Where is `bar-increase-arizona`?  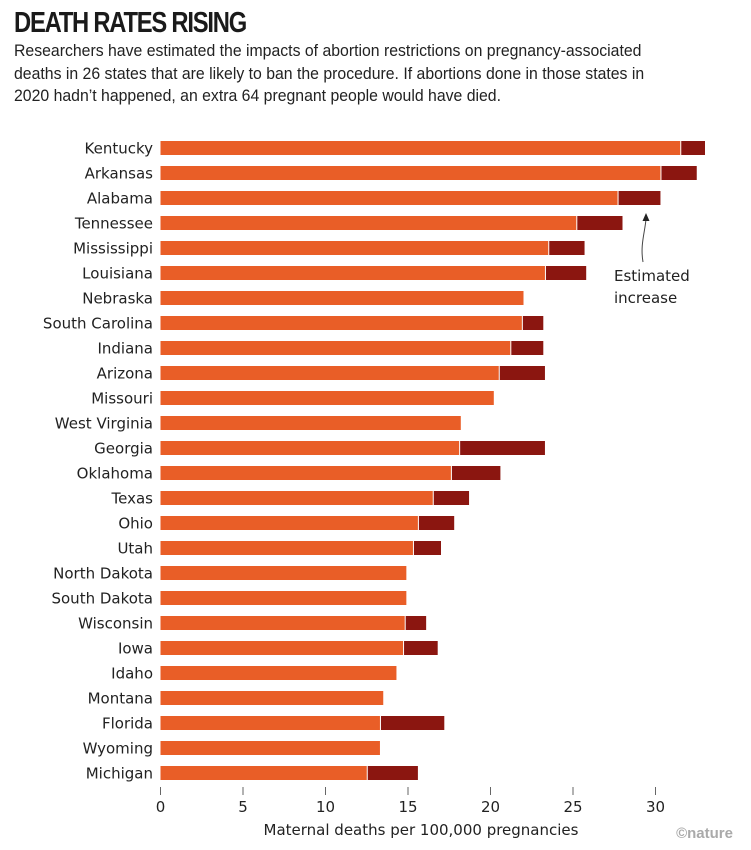 bar-increase-arizona is located at coordinates (522, 373).